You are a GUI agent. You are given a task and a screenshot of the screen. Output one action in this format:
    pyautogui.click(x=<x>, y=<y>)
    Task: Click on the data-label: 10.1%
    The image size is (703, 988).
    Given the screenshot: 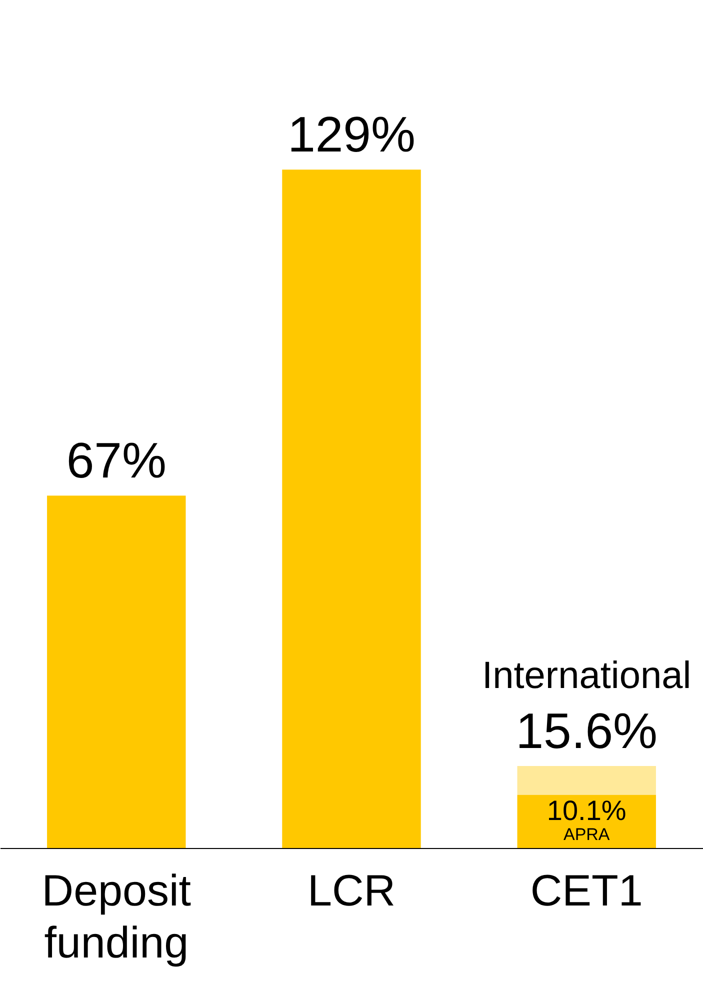 What is the action you would take?
    pyautogui.click(x=586, y=810)
    